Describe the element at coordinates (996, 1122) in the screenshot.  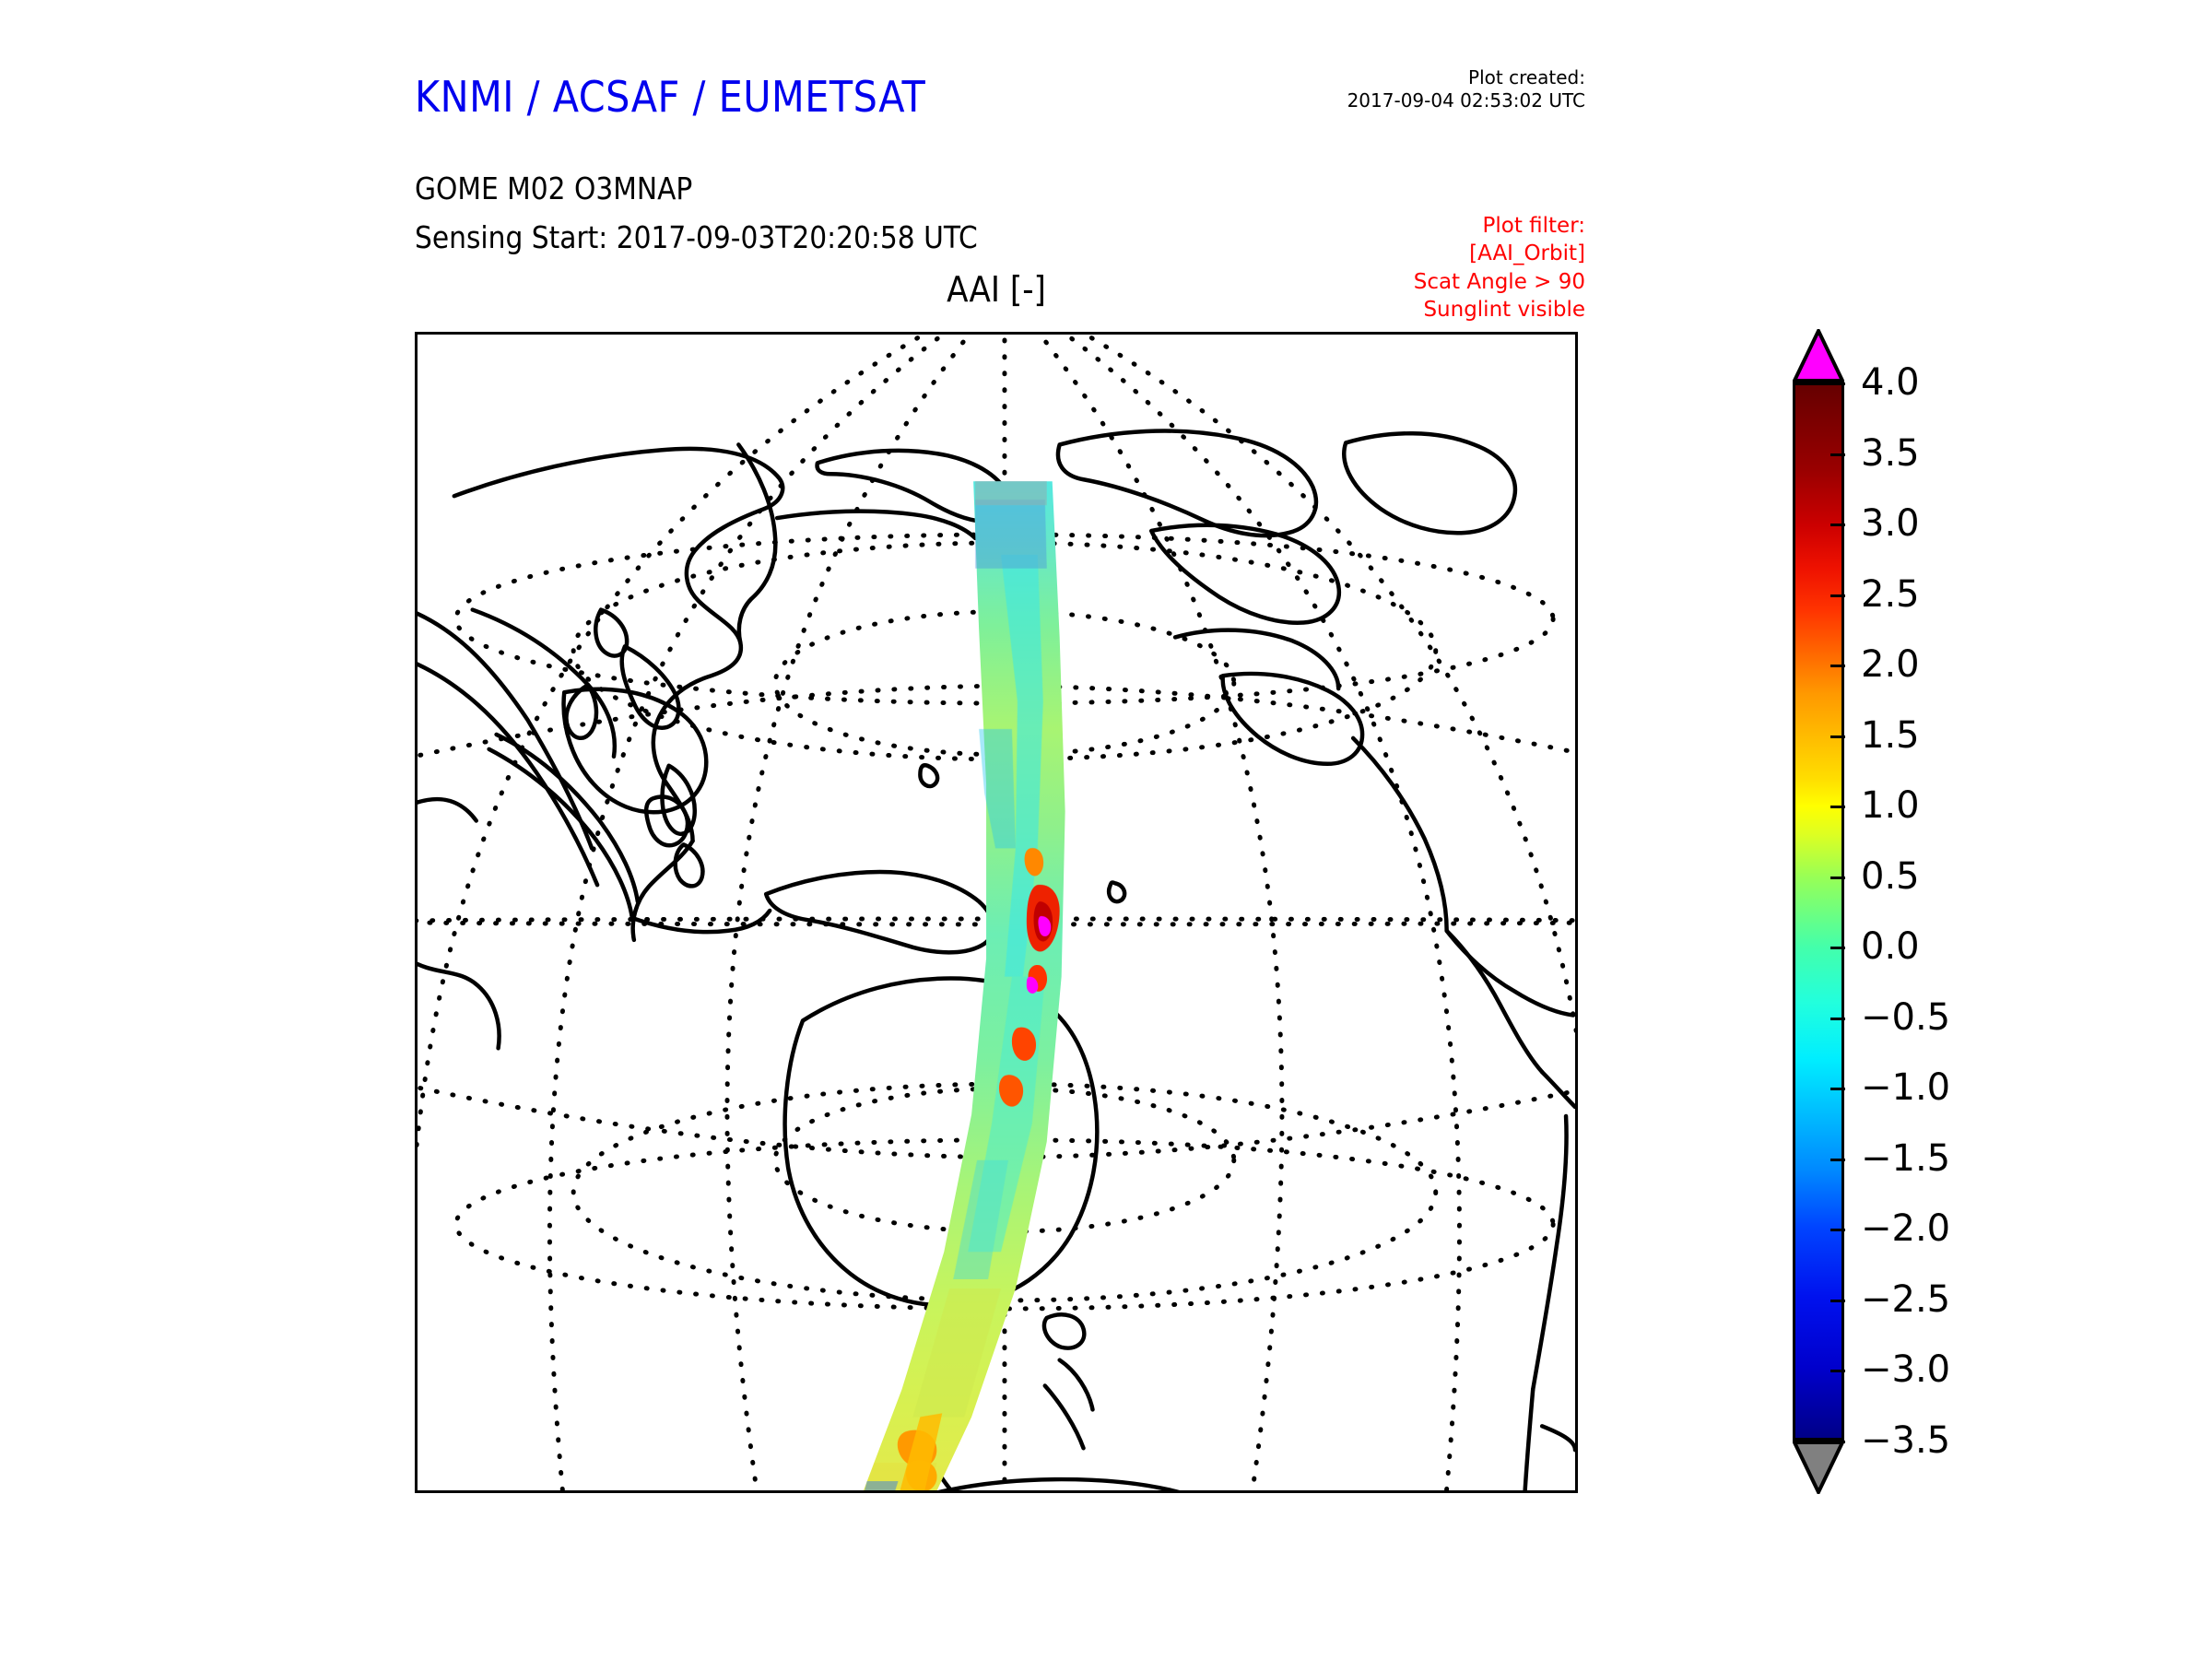
I see `graticule-lat-30s` at that location.